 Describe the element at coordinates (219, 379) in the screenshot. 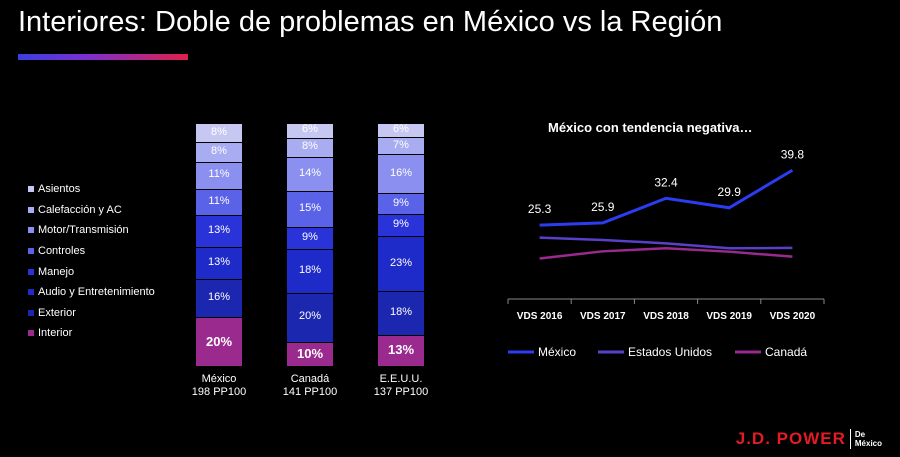

I see `bar-category-line: México` at that location.